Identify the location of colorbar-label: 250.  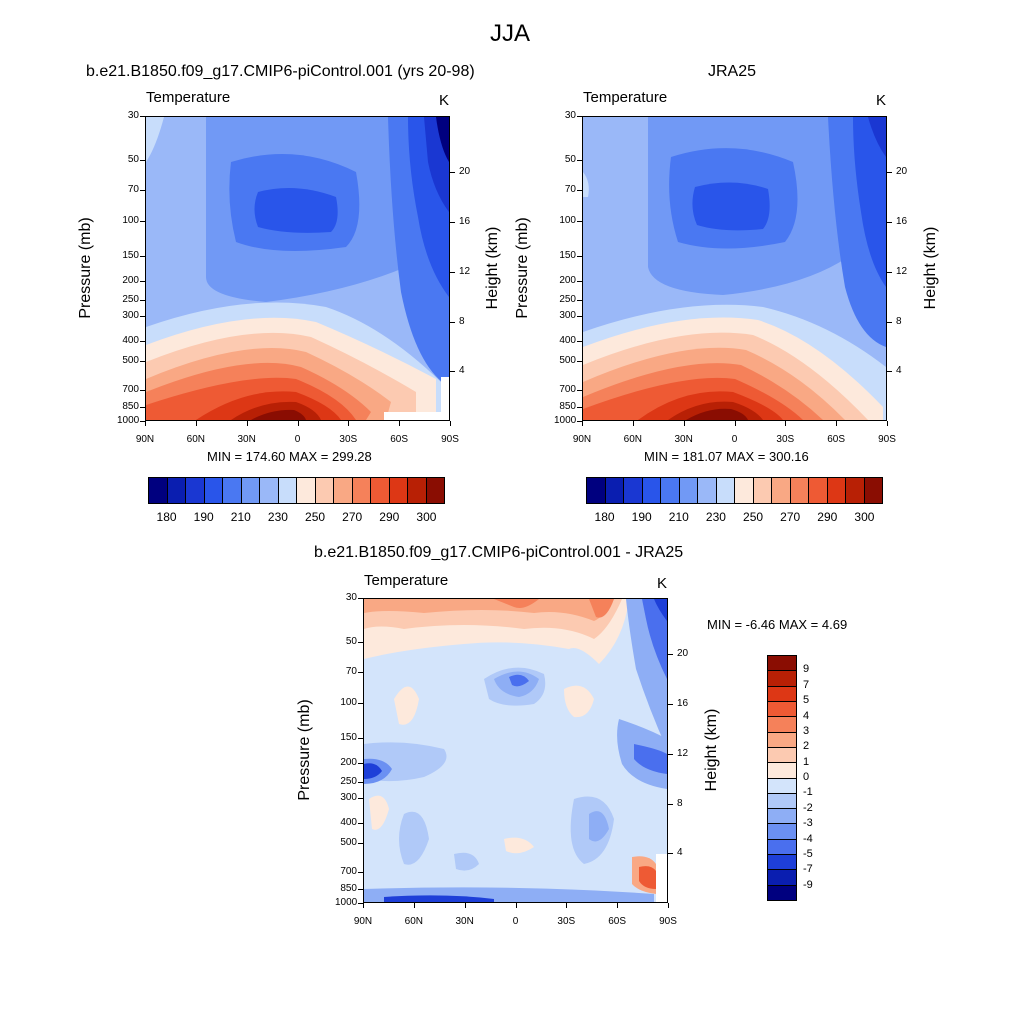
(315, 517).